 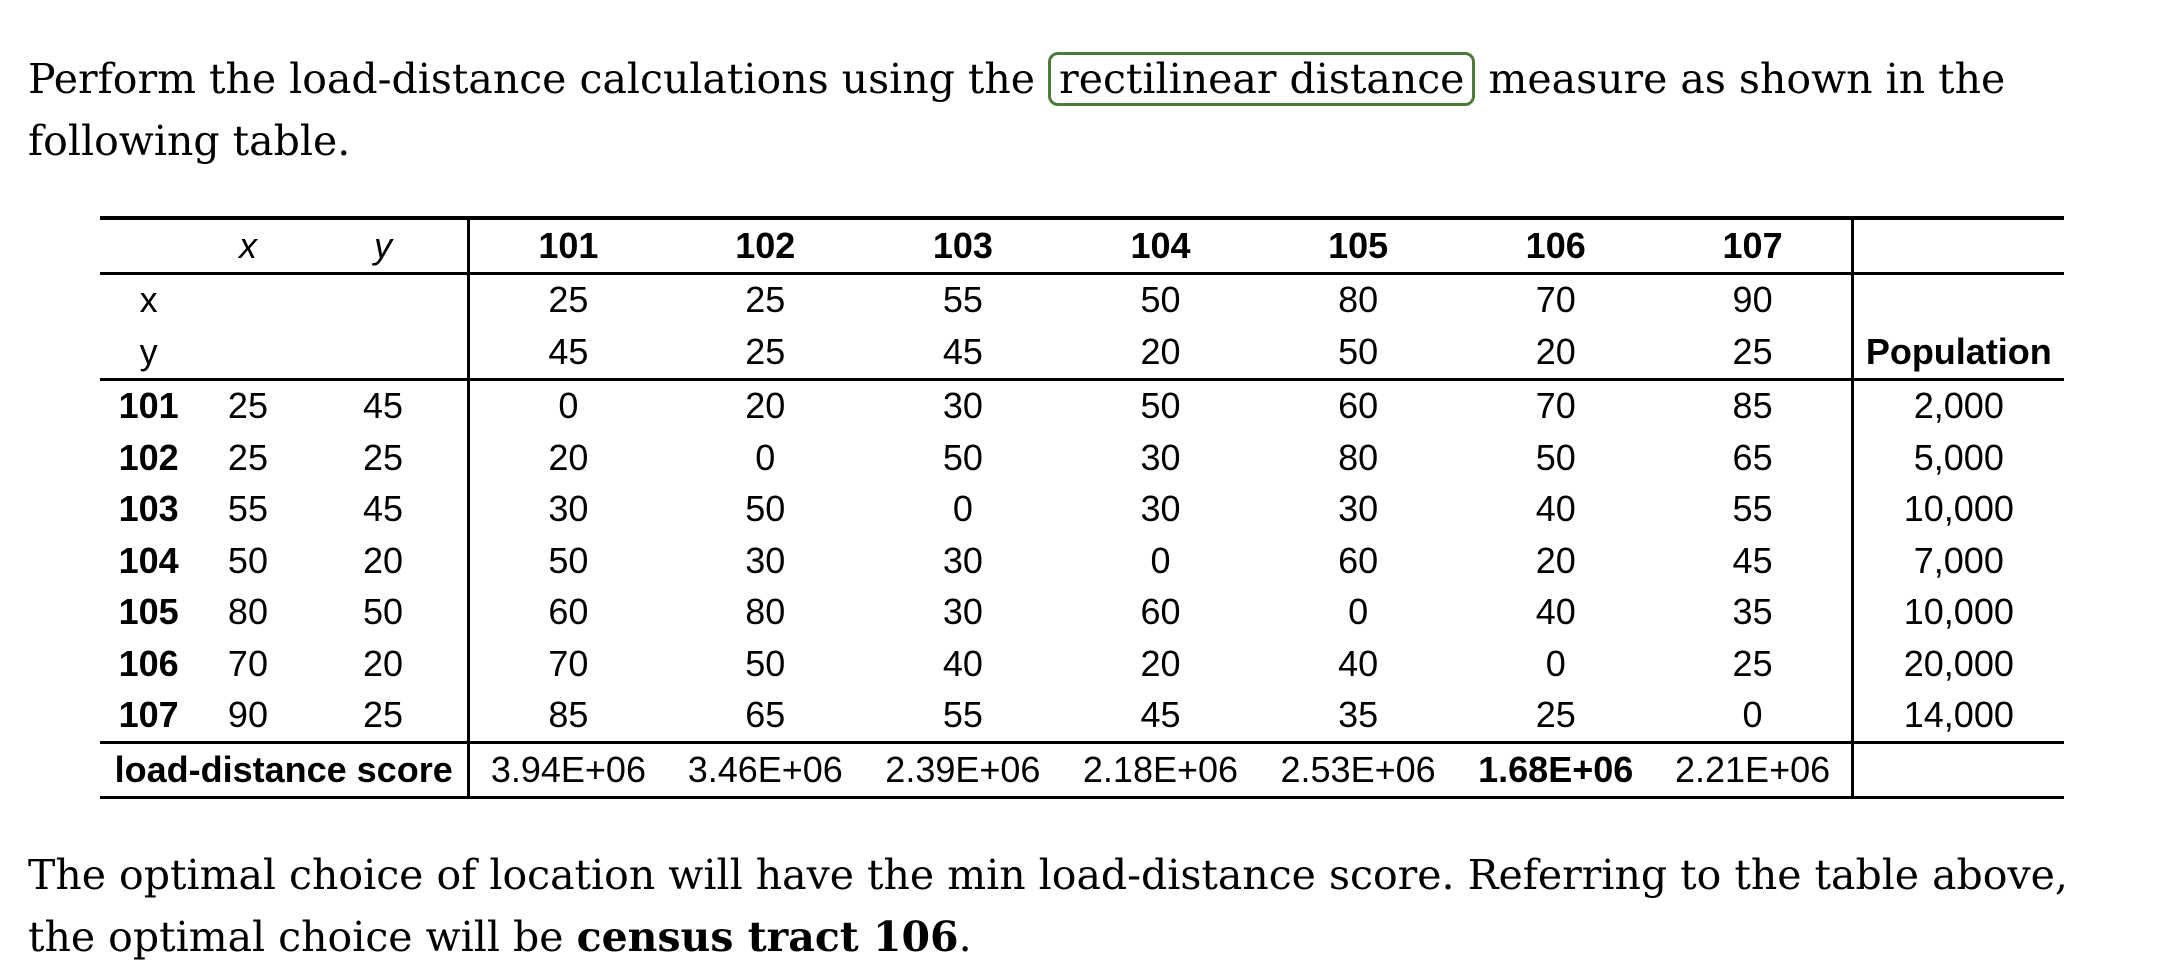 I want to click on column-x-value: 70, so click(x=1555, y=300).